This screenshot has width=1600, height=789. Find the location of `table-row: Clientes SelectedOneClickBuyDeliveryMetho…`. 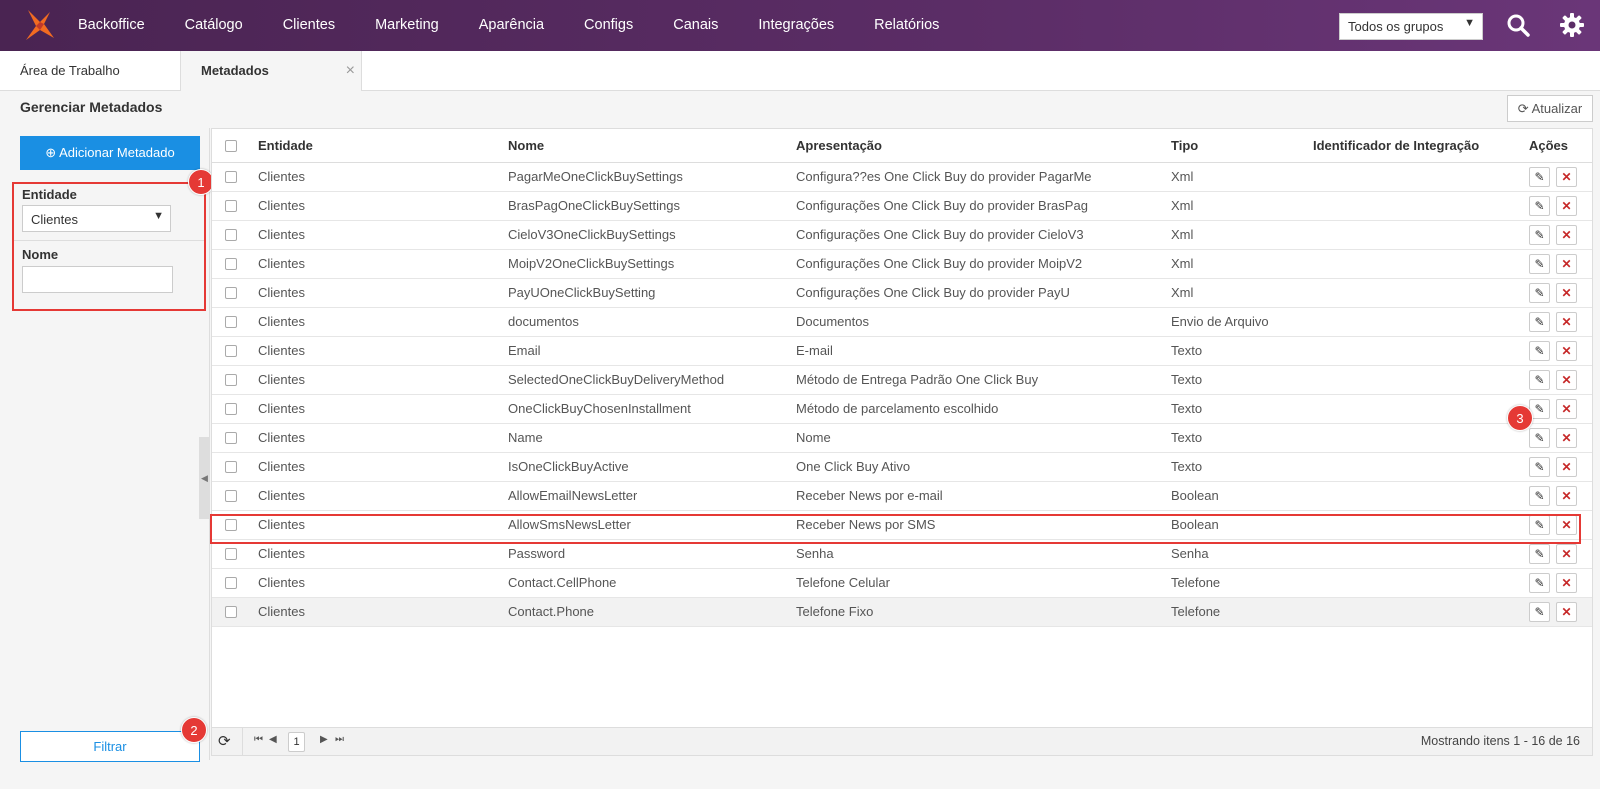

table-row: Clientes SelectedOneClickBuyDeliveryMetho… is located at coordinates (902, 380).